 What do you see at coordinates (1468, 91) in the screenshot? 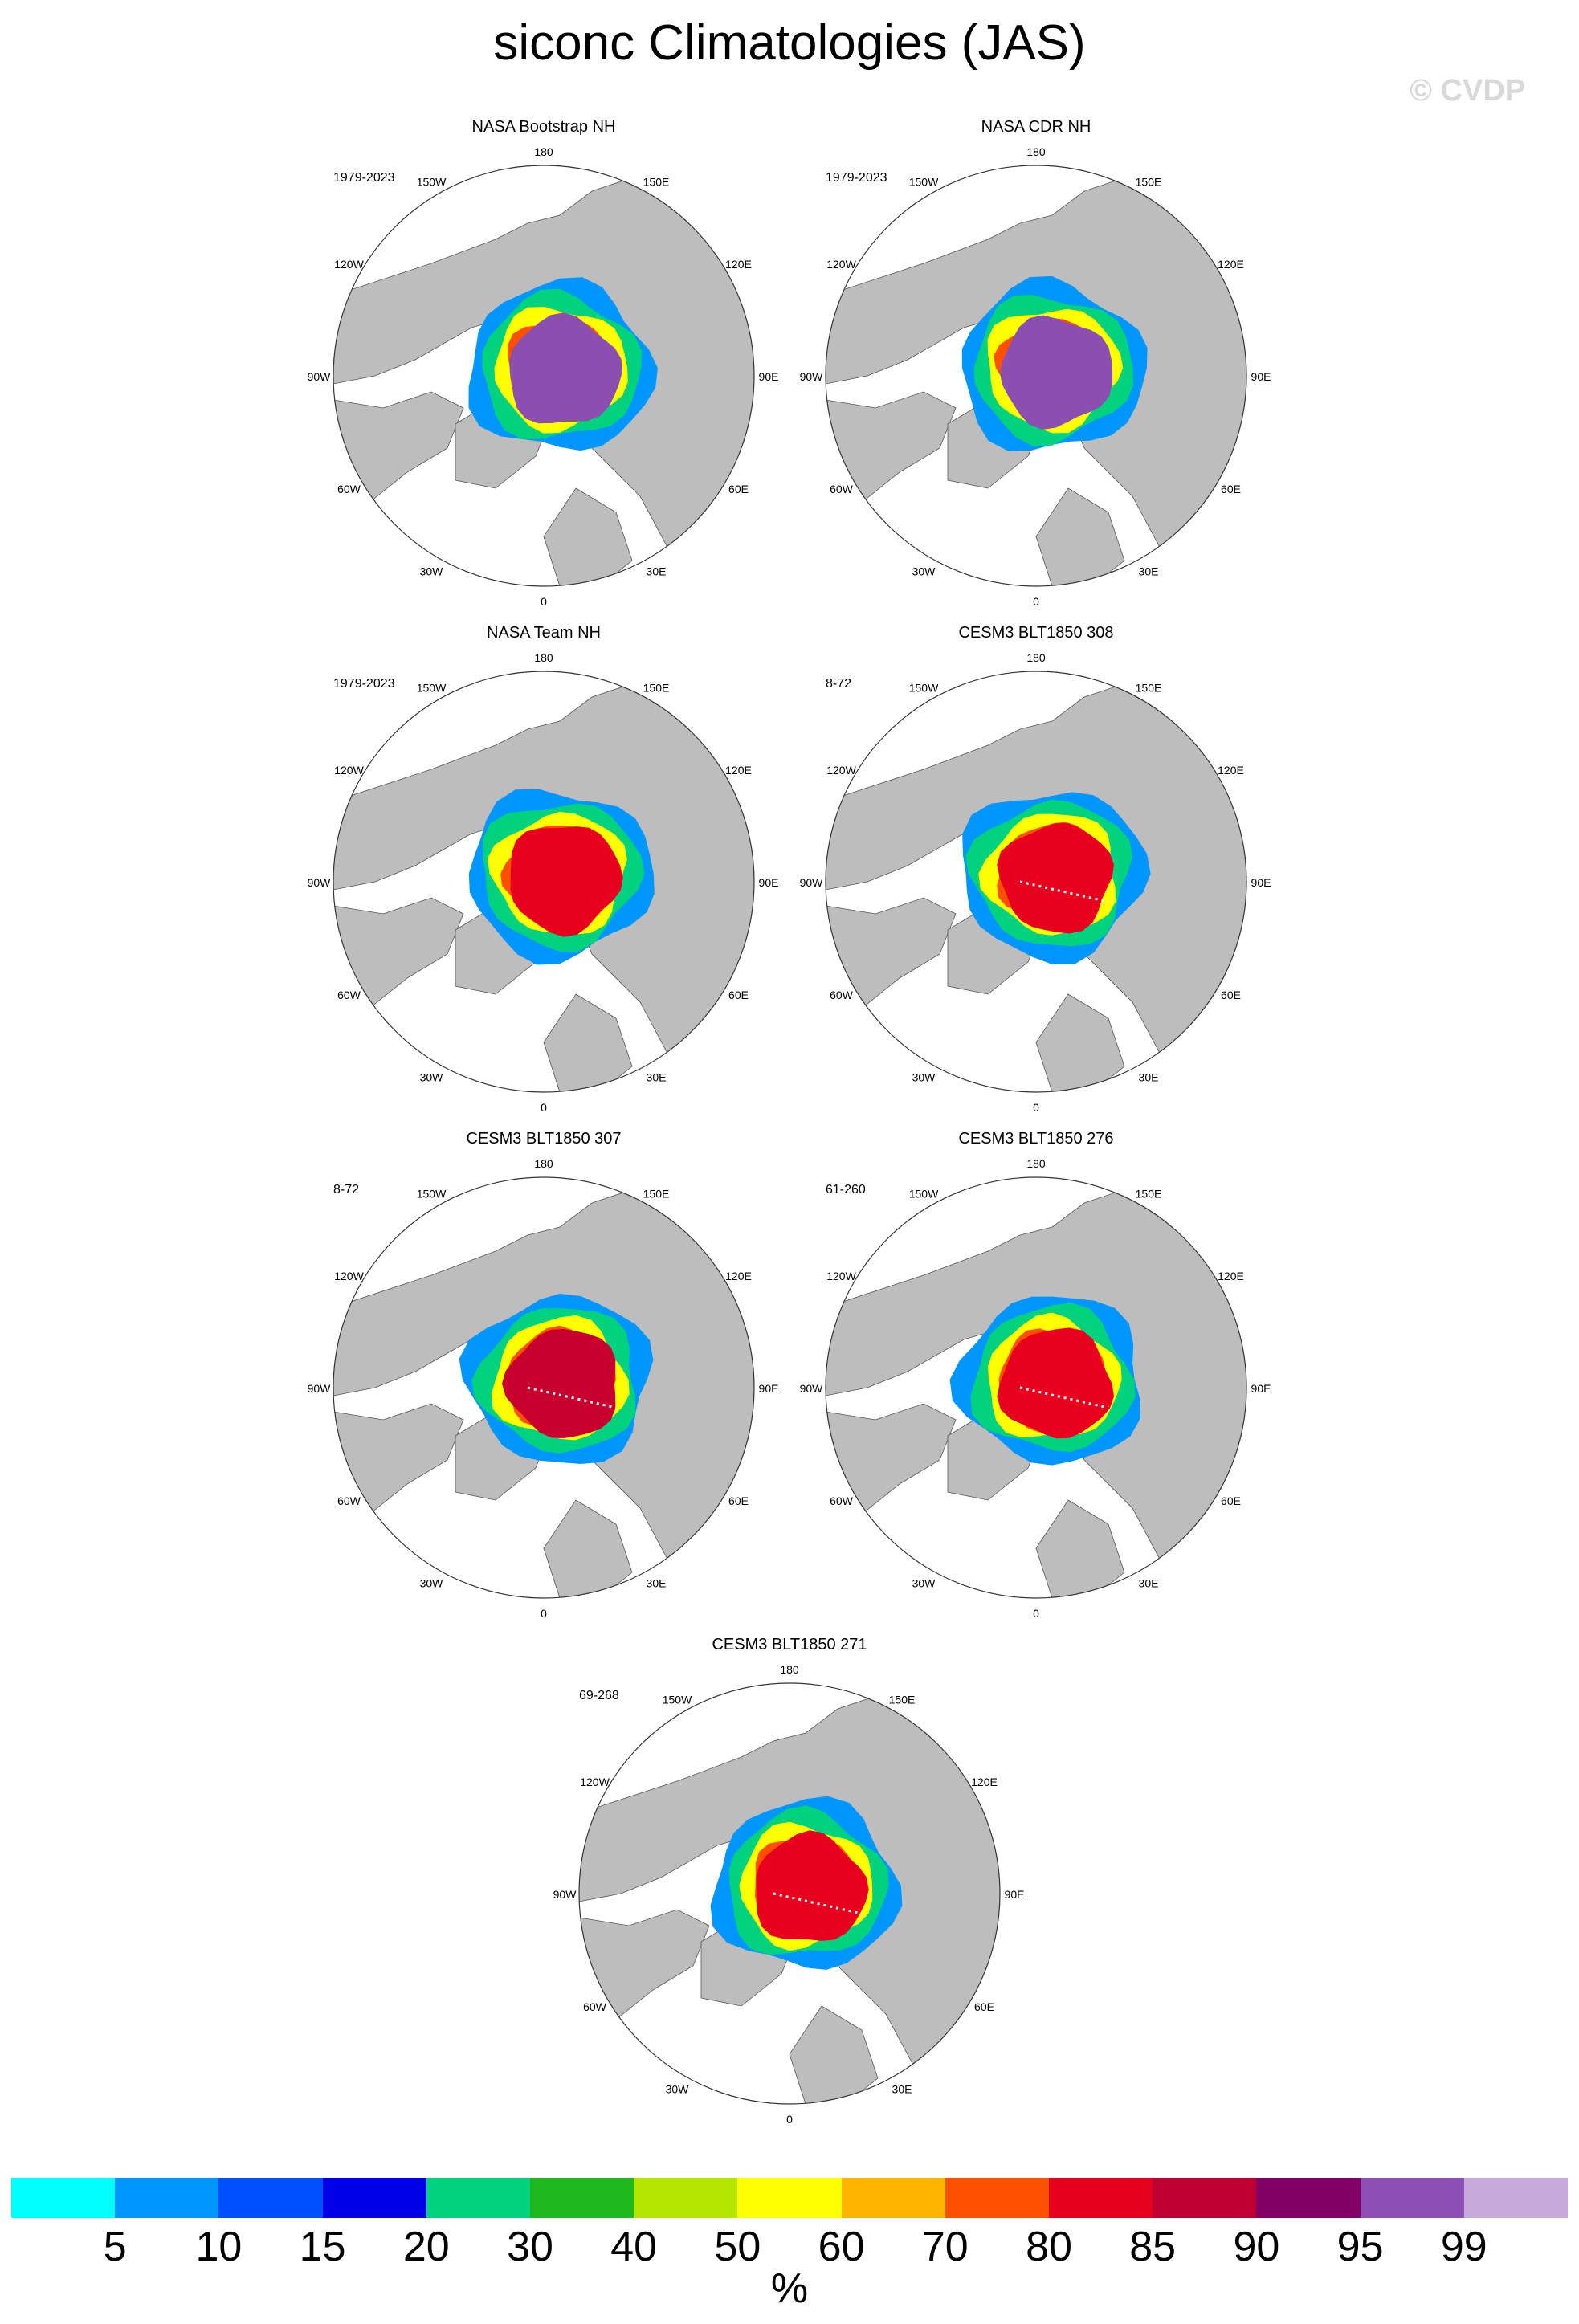
I see `cvdp-watermark: © CVDP` at bounding box center [1468, 91].